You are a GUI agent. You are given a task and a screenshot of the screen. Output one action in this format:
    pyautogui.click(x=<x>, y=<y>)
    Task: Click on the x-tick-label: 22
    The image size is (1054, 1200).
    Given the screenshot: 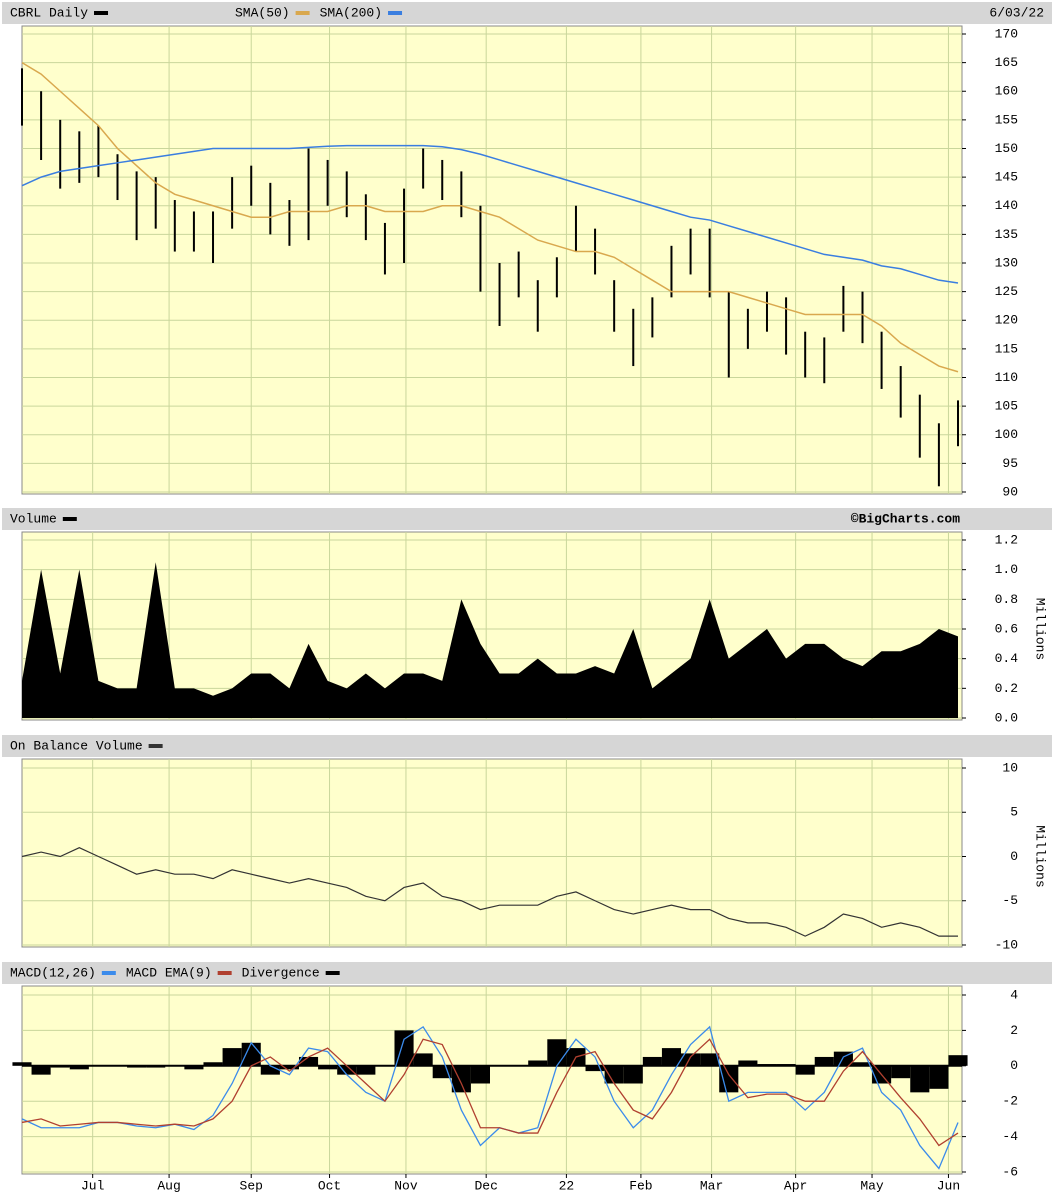 What is the action you would take?
    pyautogui.click(x=567, y=1185)
    